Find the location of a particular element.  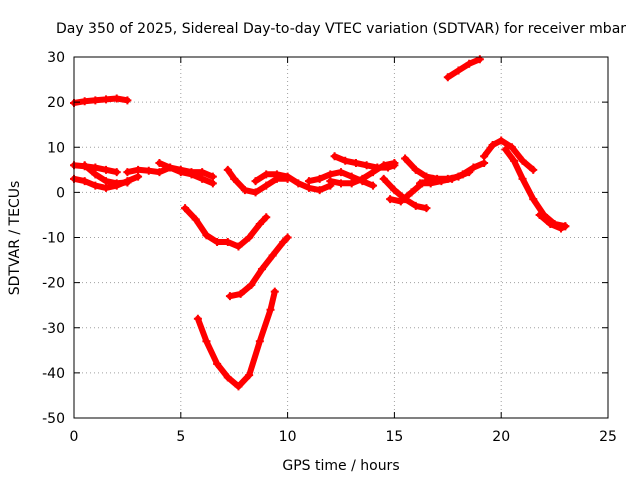

y-tick-label: -30 is located at coordinates (53, 329).